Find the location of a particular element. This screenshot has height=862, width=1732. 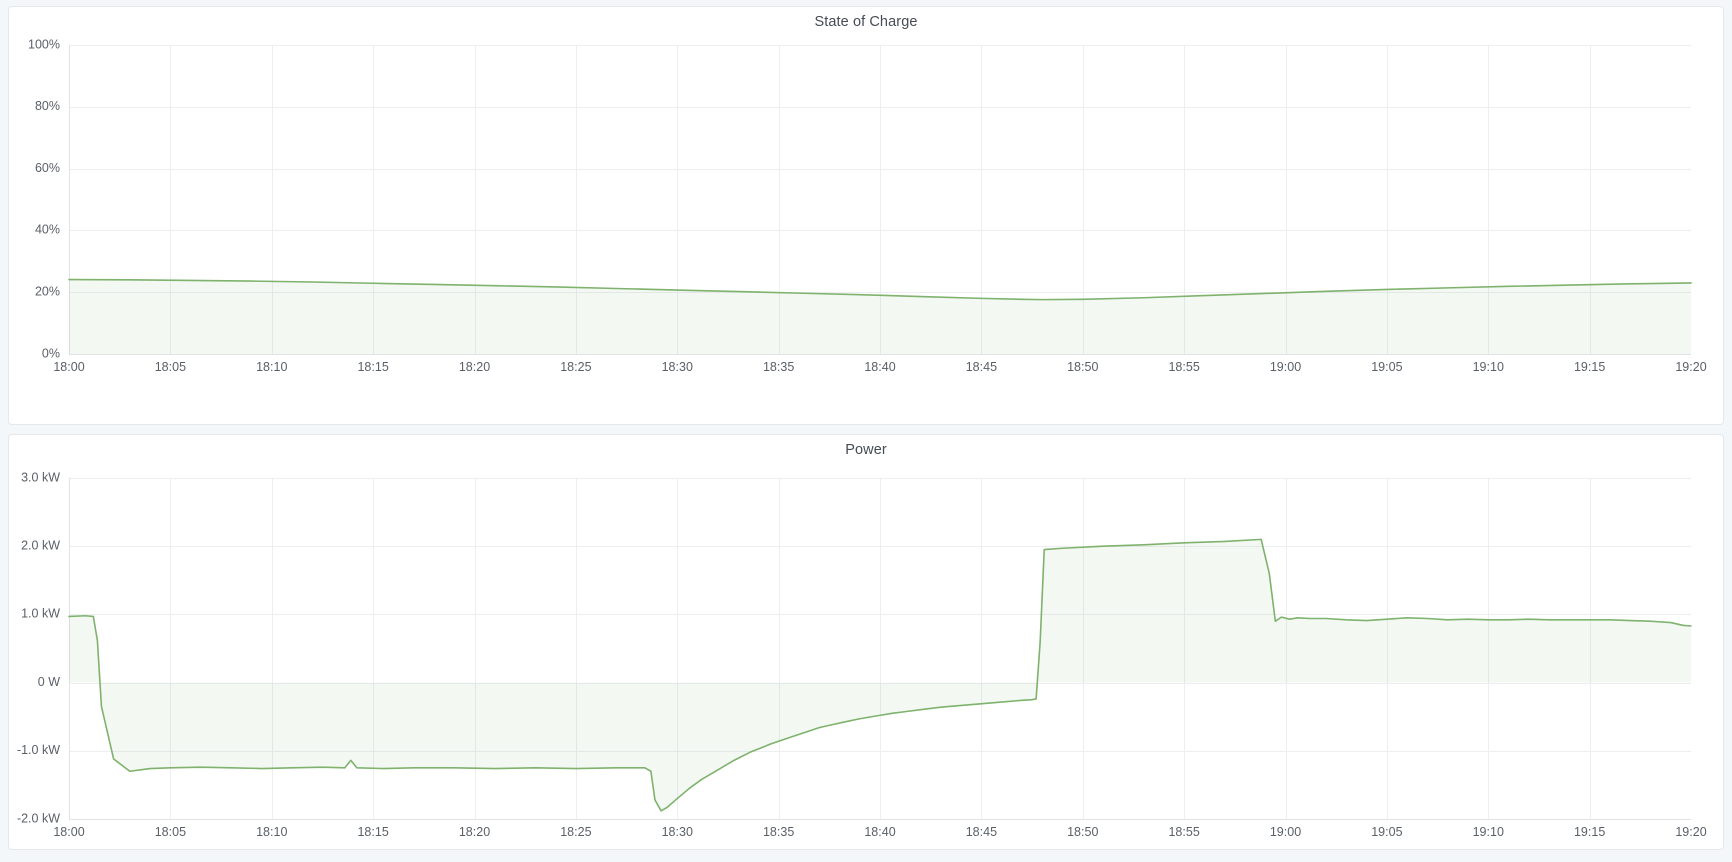

y-axis-tick-label: 100% is located at coordinates (44, 44).